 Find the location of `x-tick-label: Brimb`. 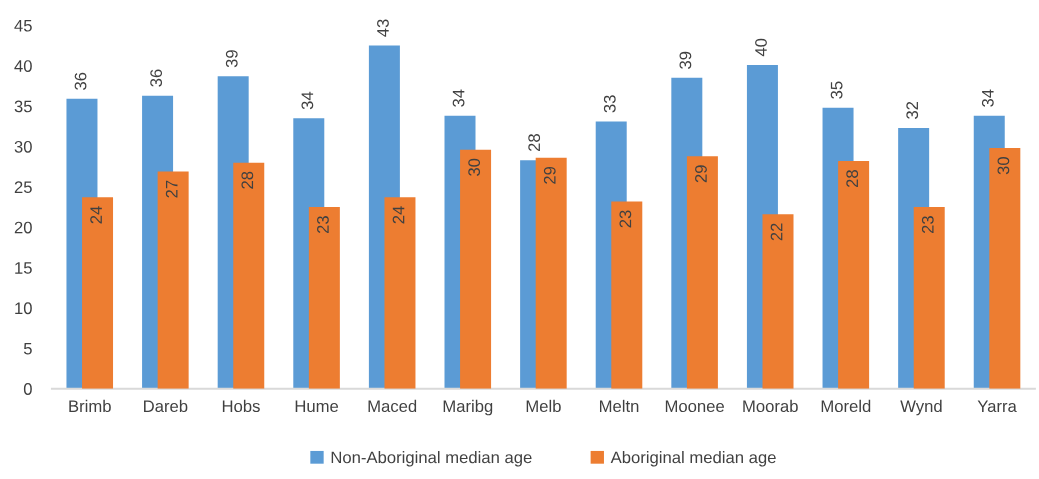

x-tick-label: Brimb is located at coordinates (90, 406).